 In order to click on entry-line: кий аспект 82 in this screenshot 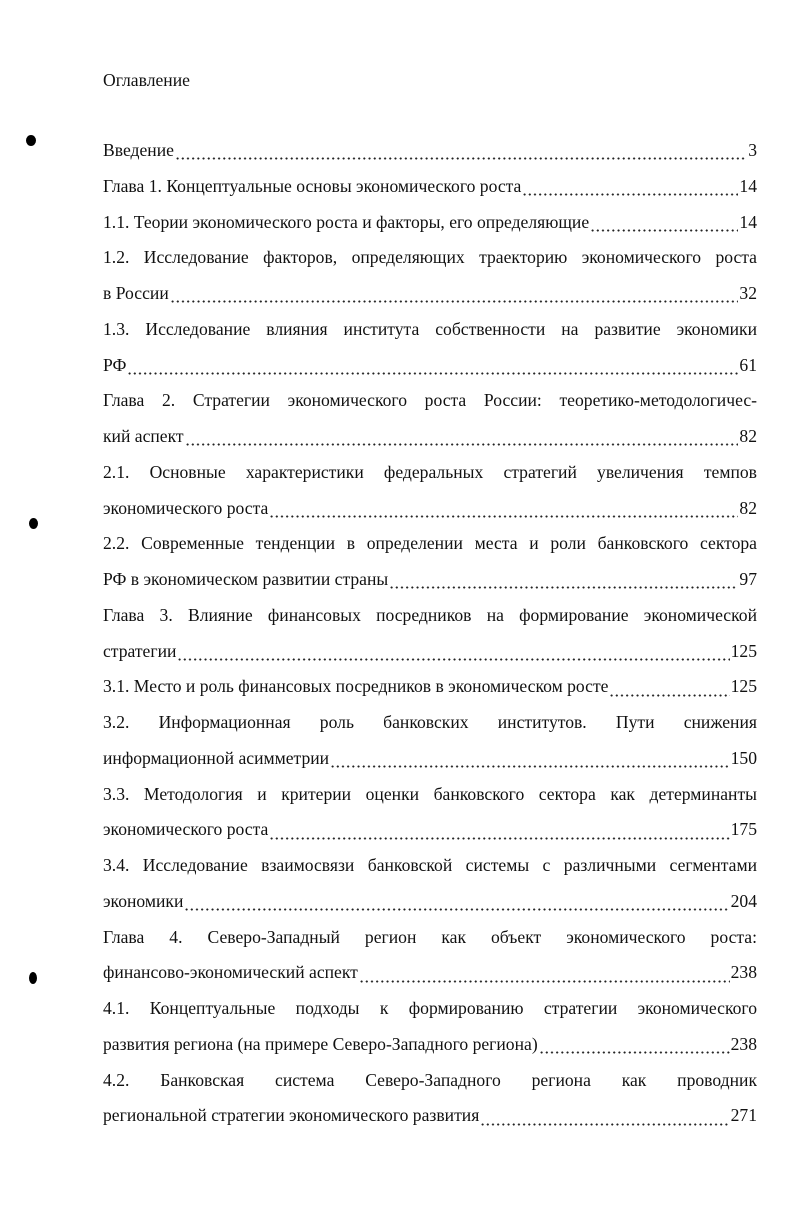, I will do `click(430, 437)`.